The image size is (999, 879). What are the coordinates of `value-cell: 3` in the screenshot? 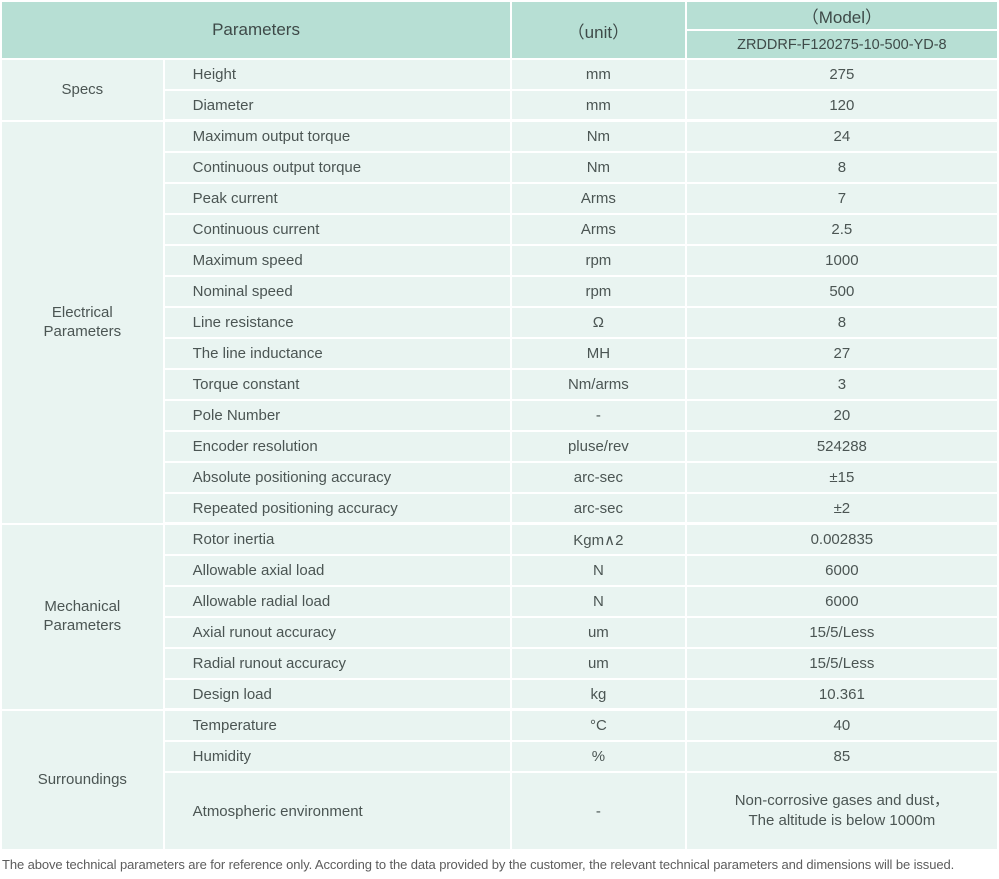 It's located at (841, 384).